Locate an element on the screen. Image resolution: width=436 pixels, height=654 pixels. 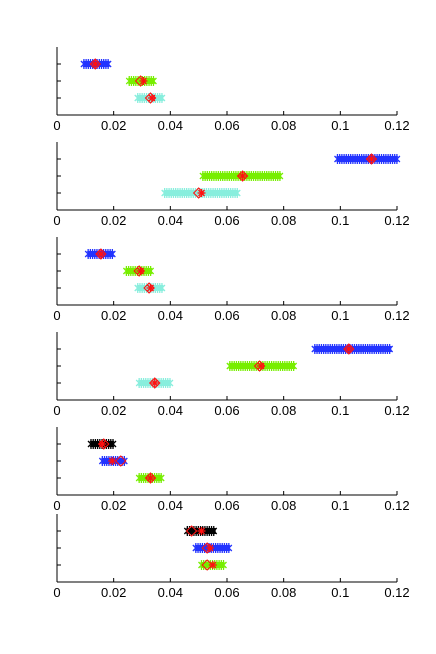
panel-6: 0 0.02 0.04 0.06 0.08 0.1 0.12 is located at coordinates (231, 557).